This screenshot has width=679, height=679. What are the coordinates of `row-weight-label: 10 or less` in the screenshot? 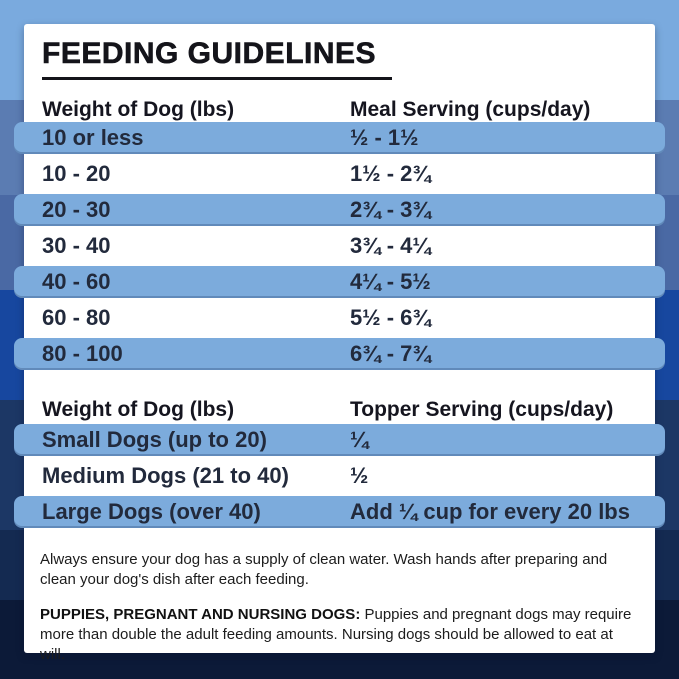 It's located at (93, 137).